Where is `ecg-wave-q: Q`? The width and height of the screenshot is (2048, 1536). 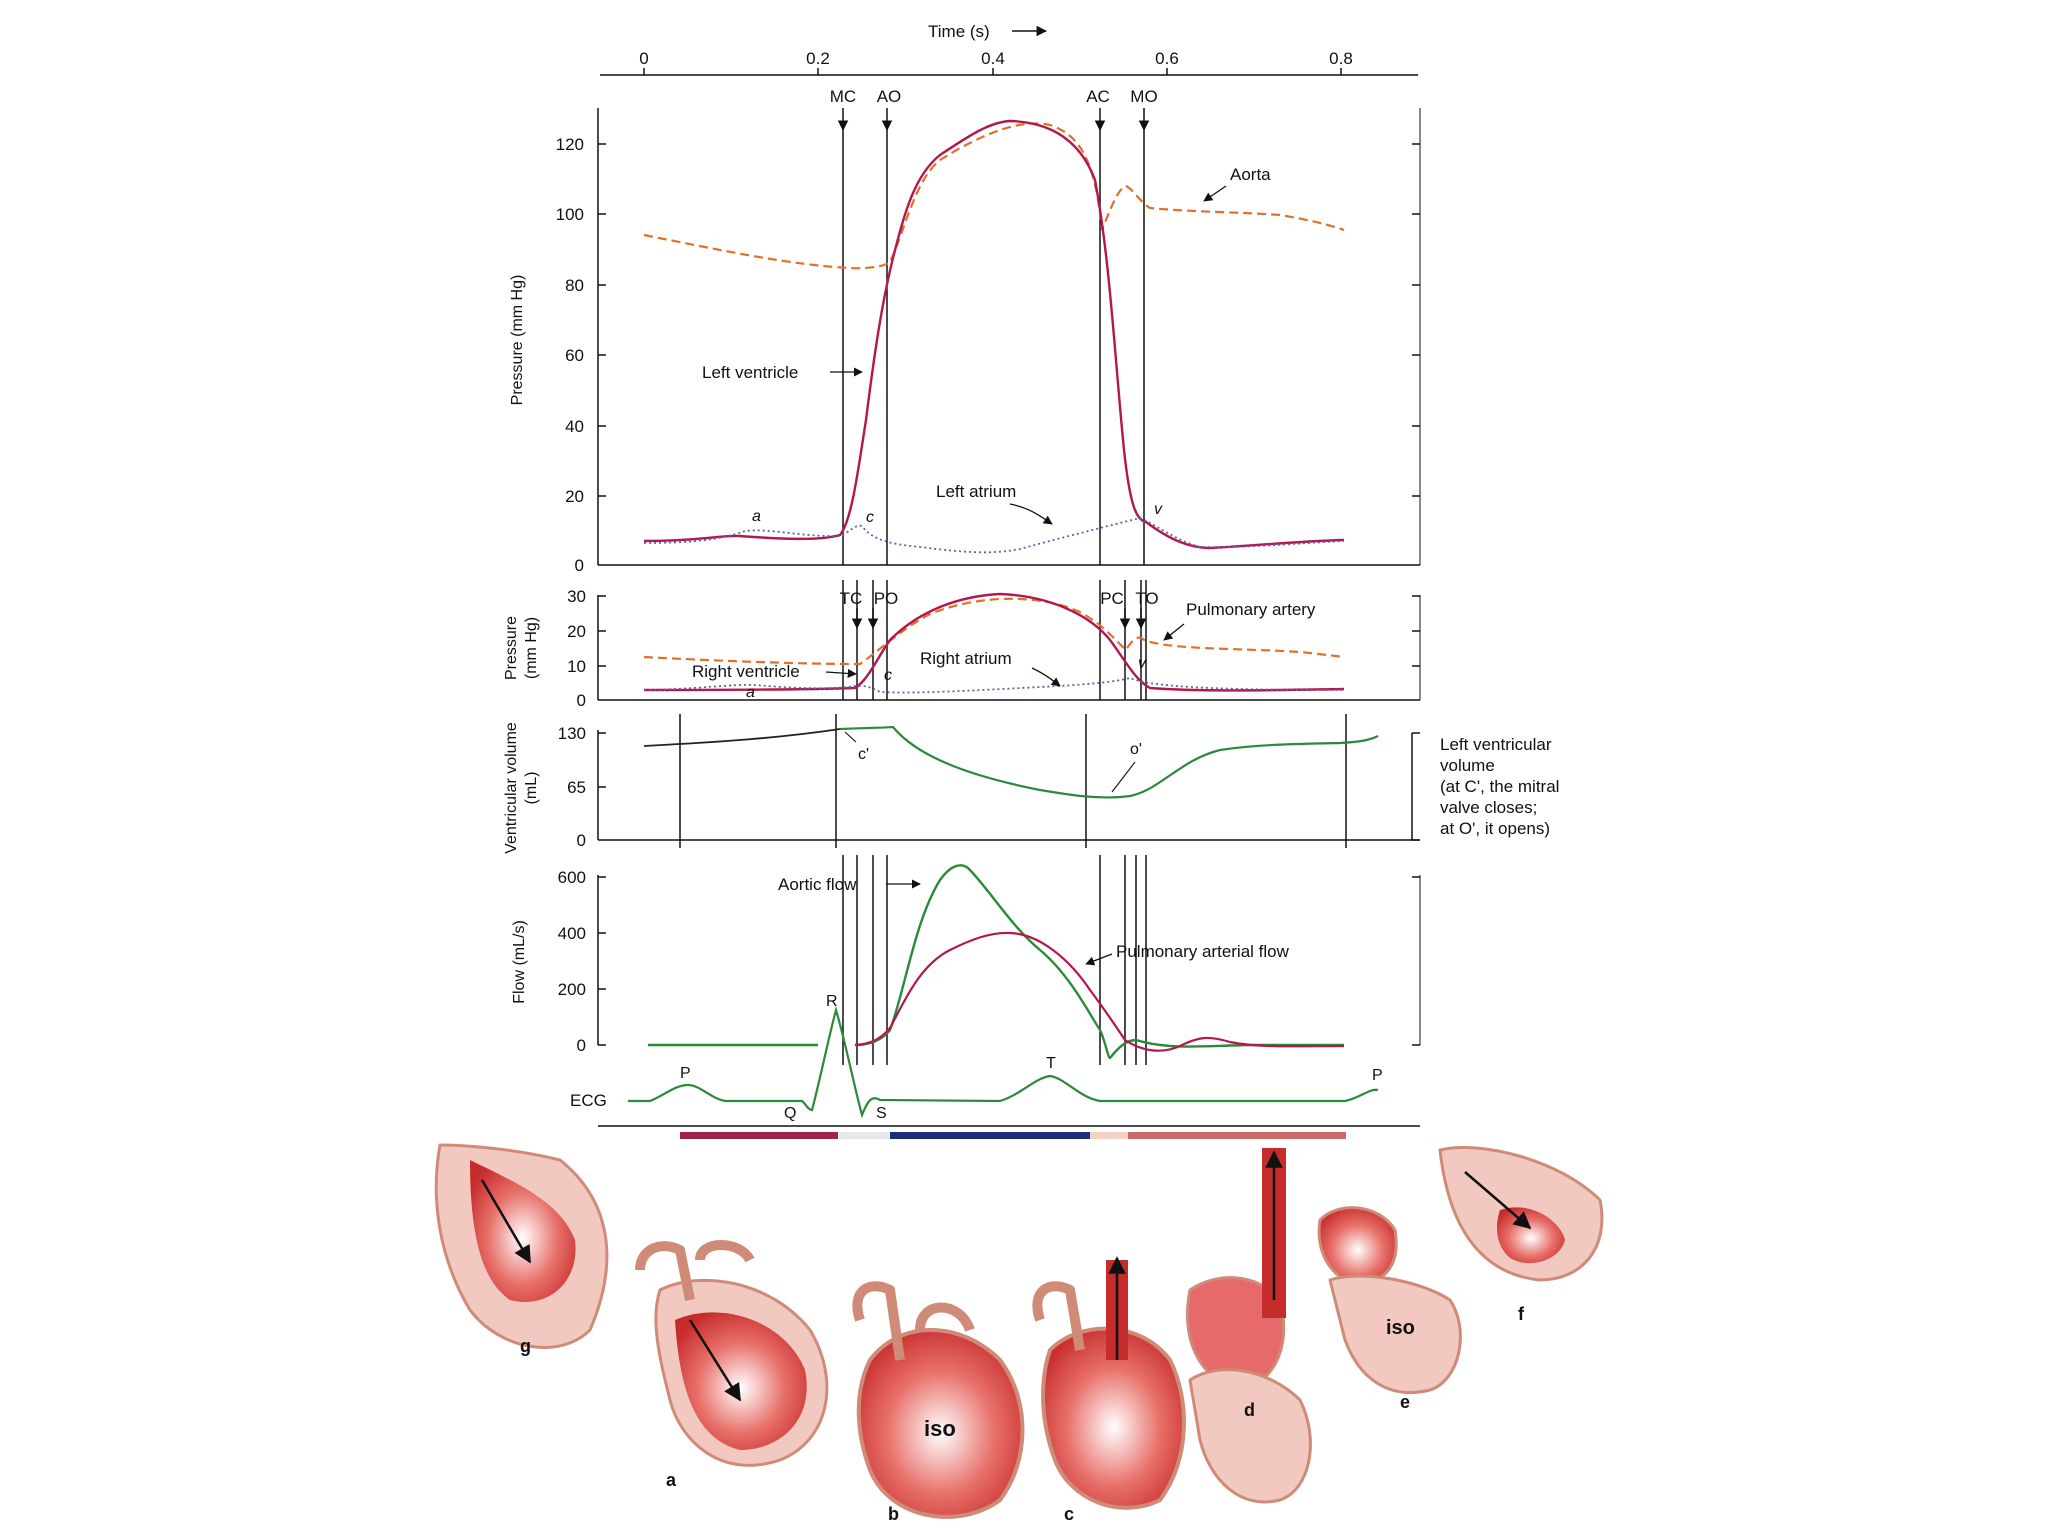 ecg-wave-q: Q is located at coordinates (790, 1113).